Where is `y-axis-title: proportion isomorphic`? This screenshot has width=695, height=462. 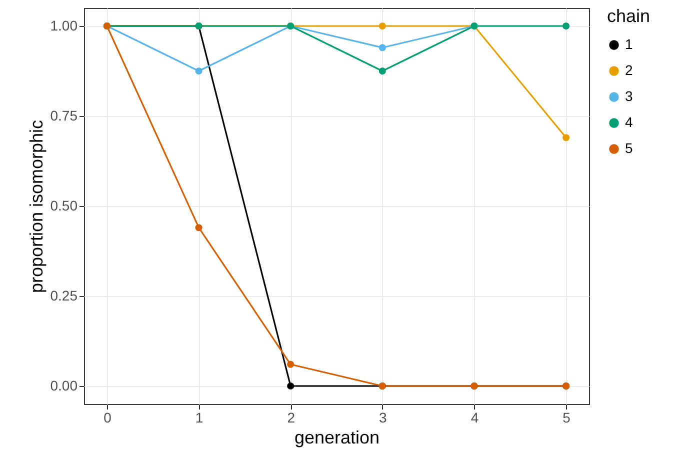 y-axis-title: proportion isomorphic is located at coordinates (36, 207).